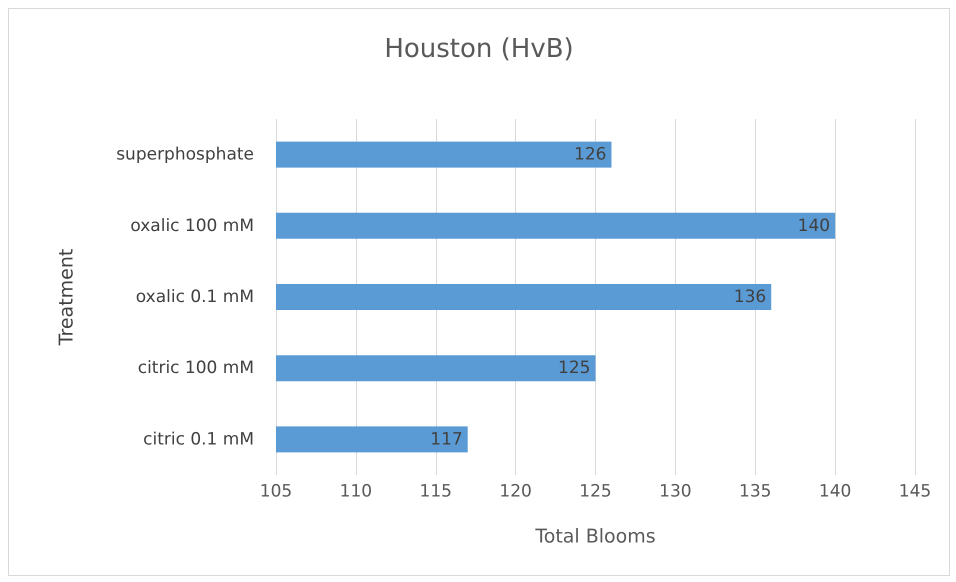 The height and width of the screenshot is (582, 956). Describe the element at coordinates (750, 297) in the screenshot. I see `data-label: 136` at that location.